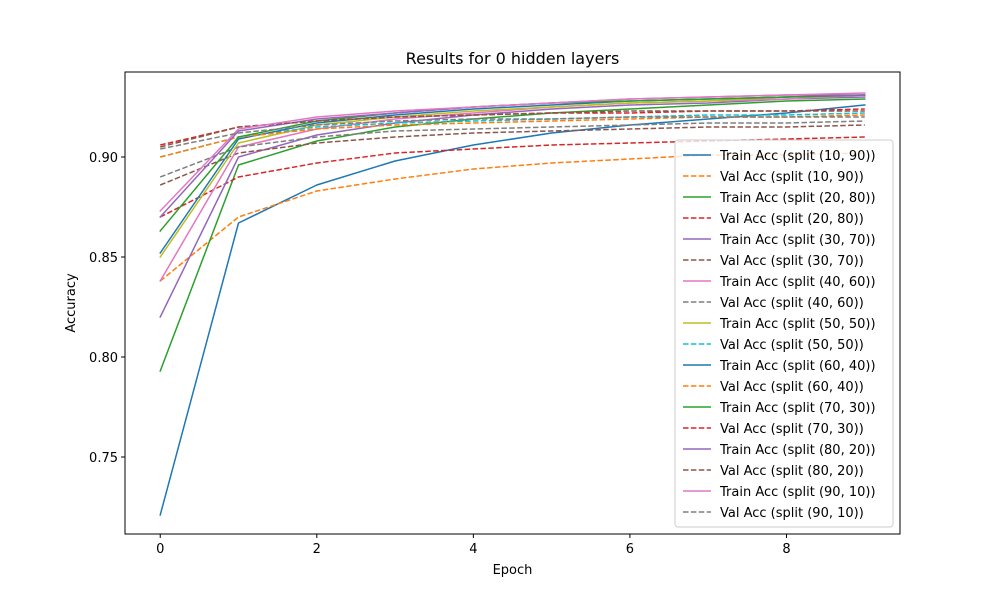  Describe the element at coordinates (786, 549) in the screenshot. I see `x-tick-label: 8` at that location.